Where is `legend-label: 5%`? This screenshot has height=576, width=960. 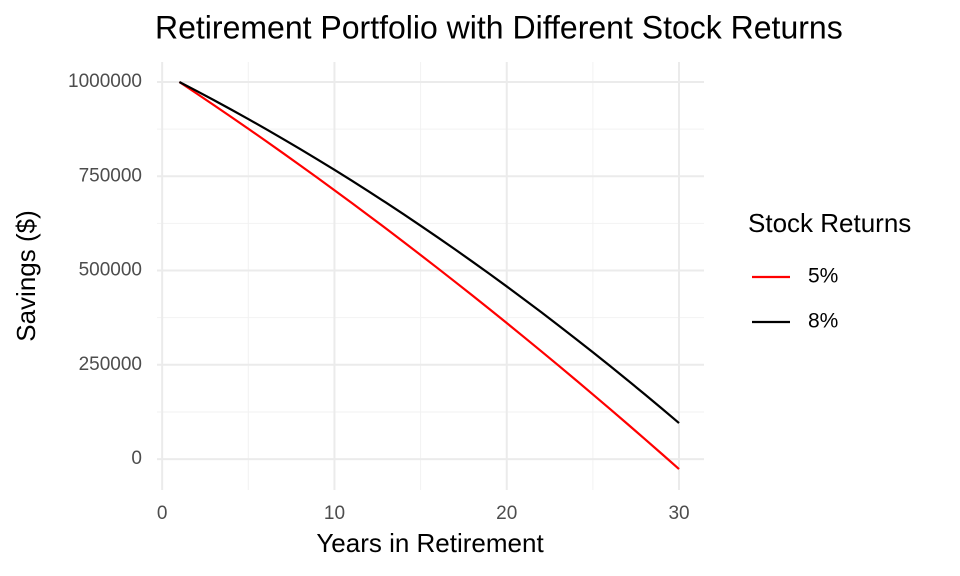
legend-label: 5% is located at coordinates (823, 276).